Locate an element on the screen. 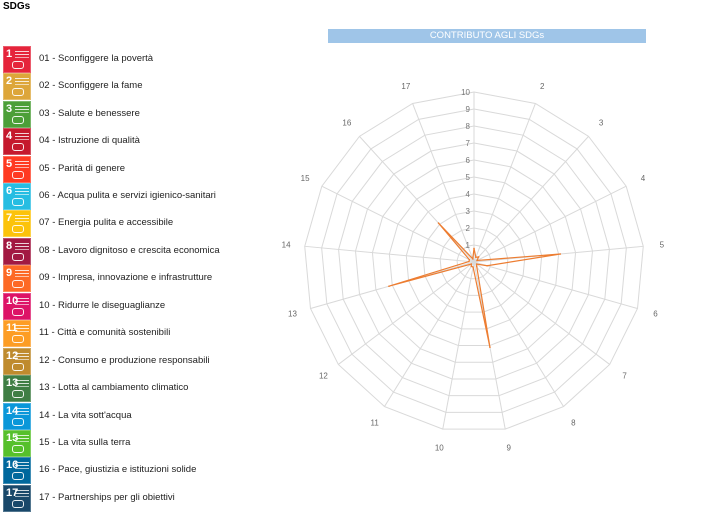 The image size is (711, 518). sdg-item-7: 7 07 - Energia pulita e accessibile is located at coordinates (153, 223).